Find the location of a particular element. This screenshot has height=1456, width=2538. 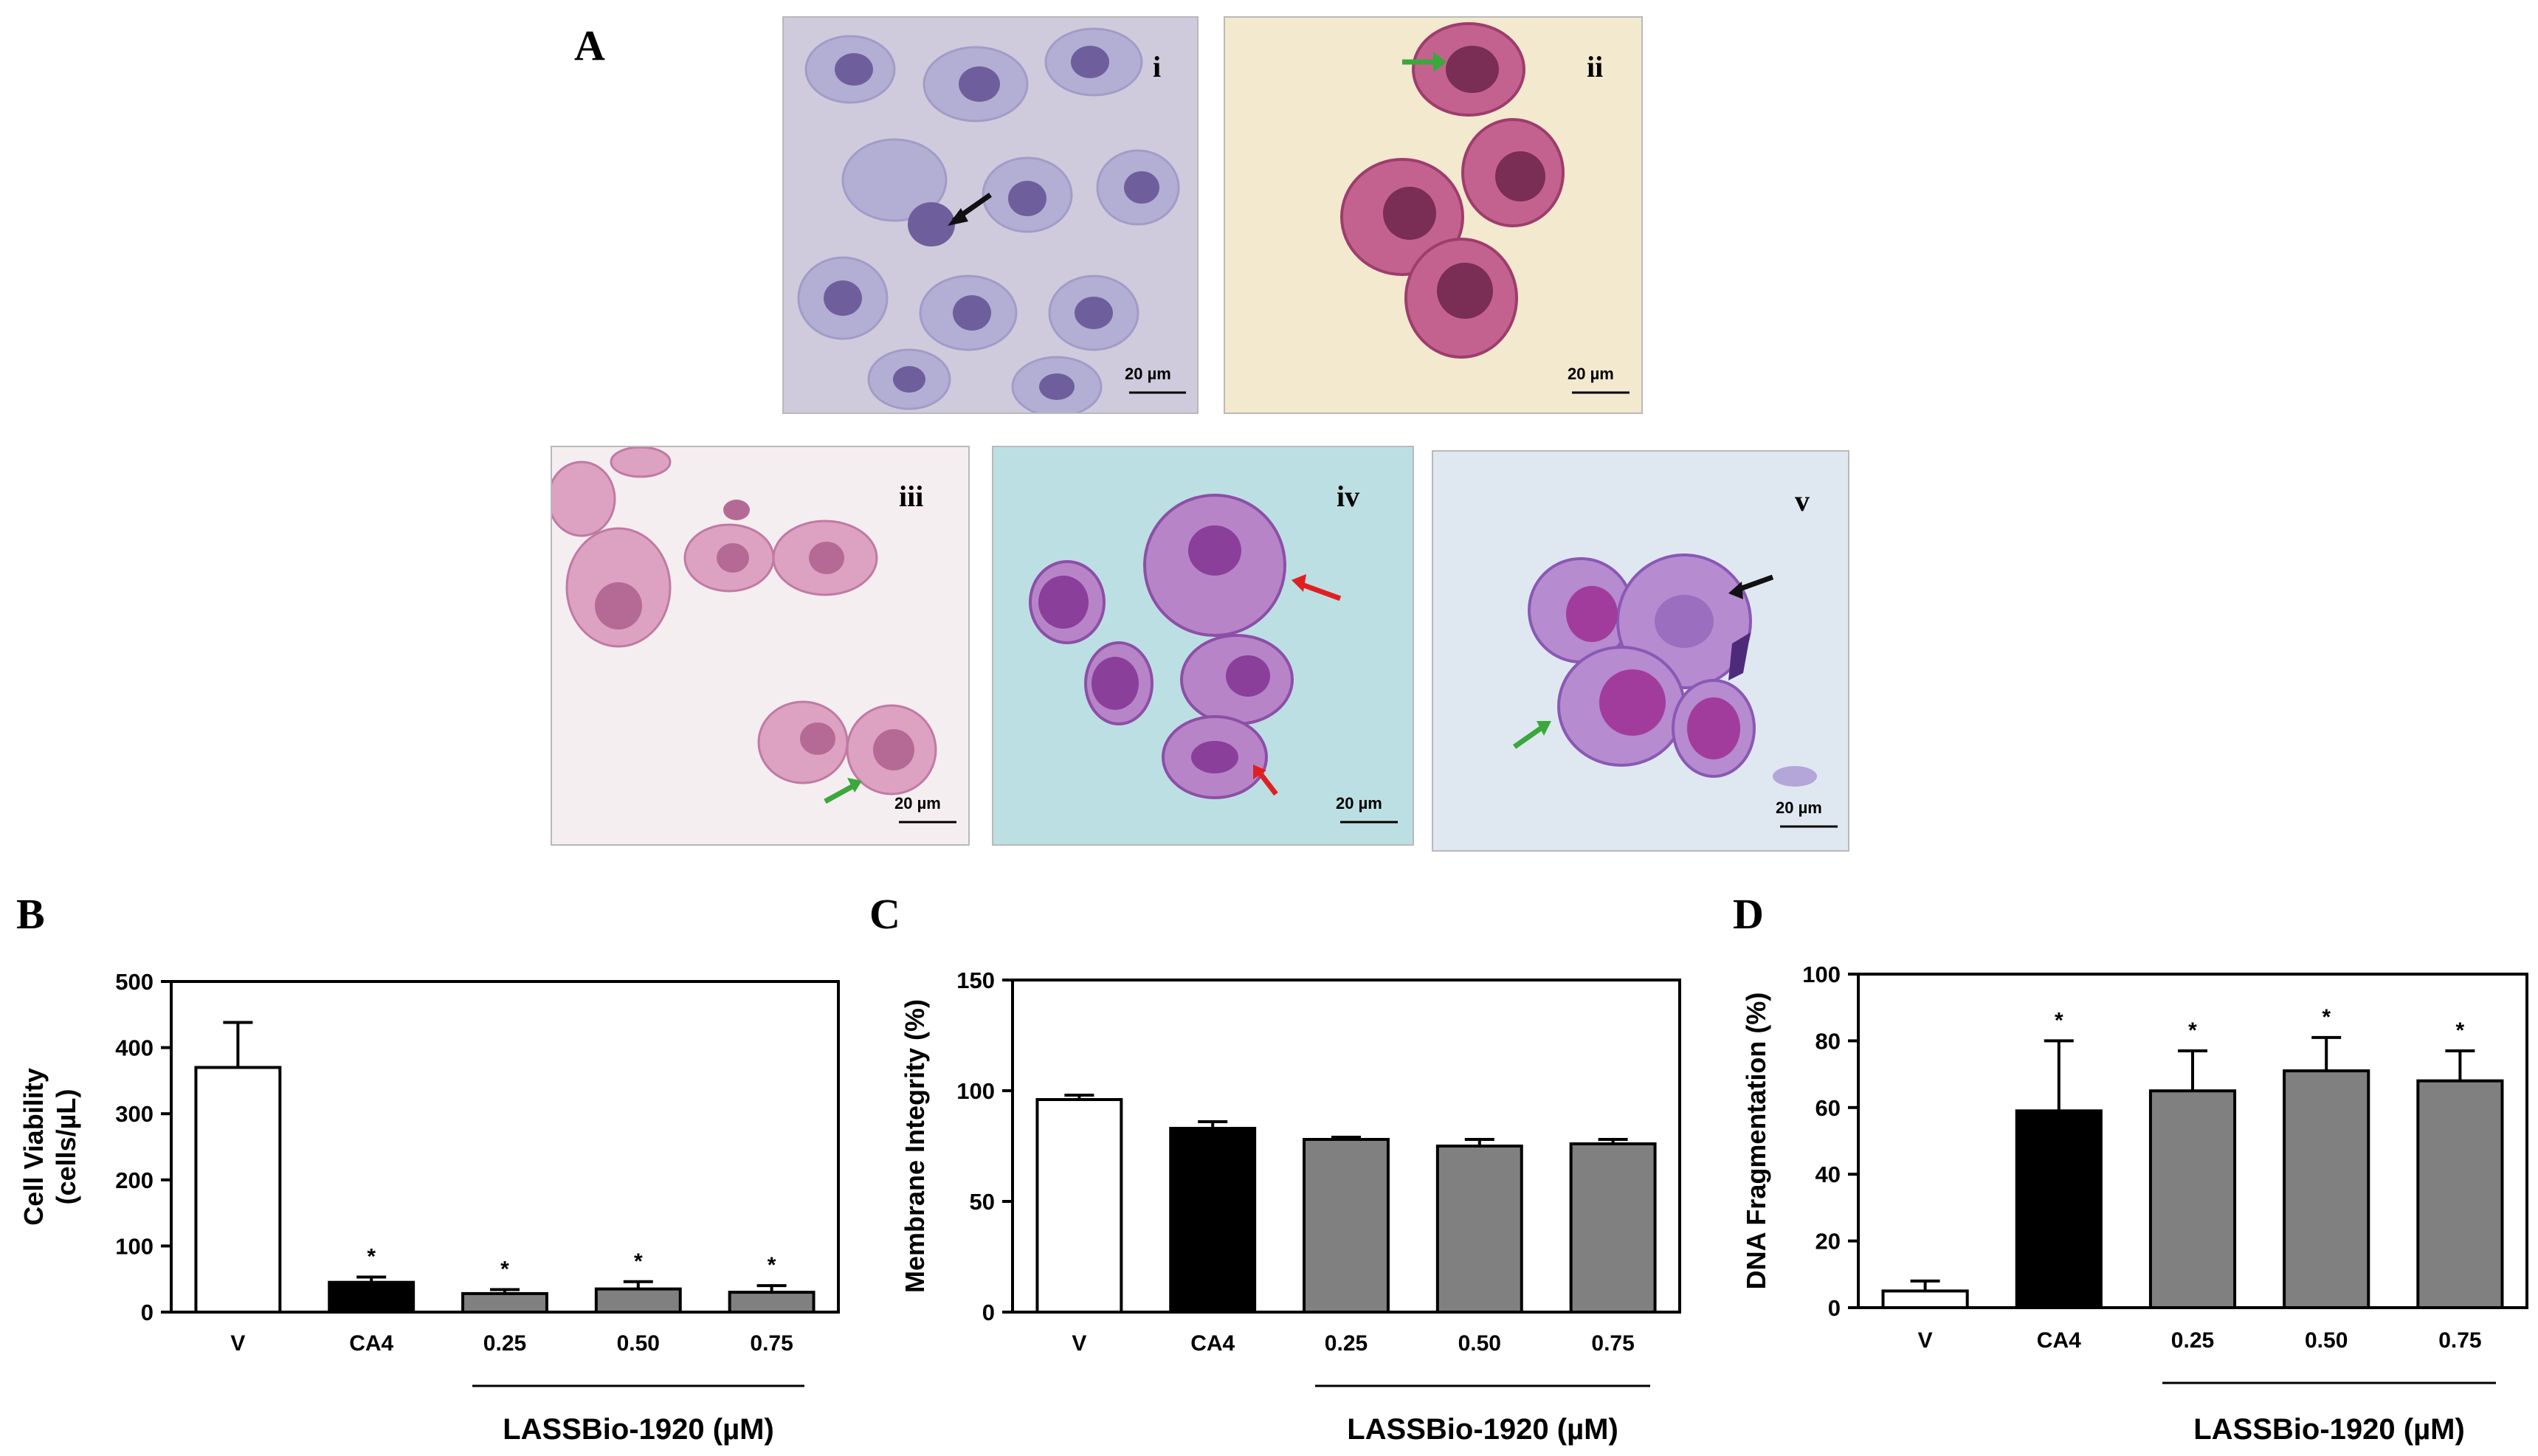

chart-b-ytick-label: 400 is located at coordinates (134, 1048).